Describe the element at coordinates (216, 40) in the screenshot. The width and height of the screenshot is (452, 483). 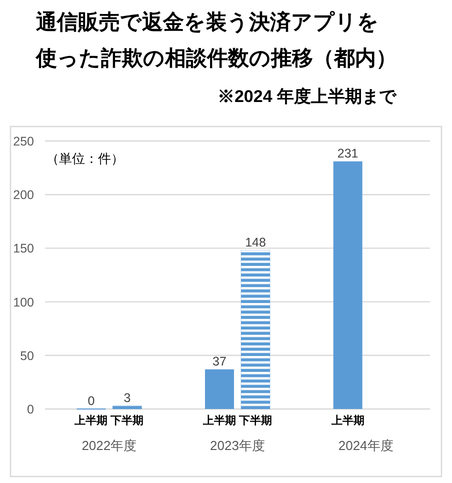
I see `title: 通信販売で返金を装う決済アプリを使った詐欺の相談件数の推移（都内）` at that location.